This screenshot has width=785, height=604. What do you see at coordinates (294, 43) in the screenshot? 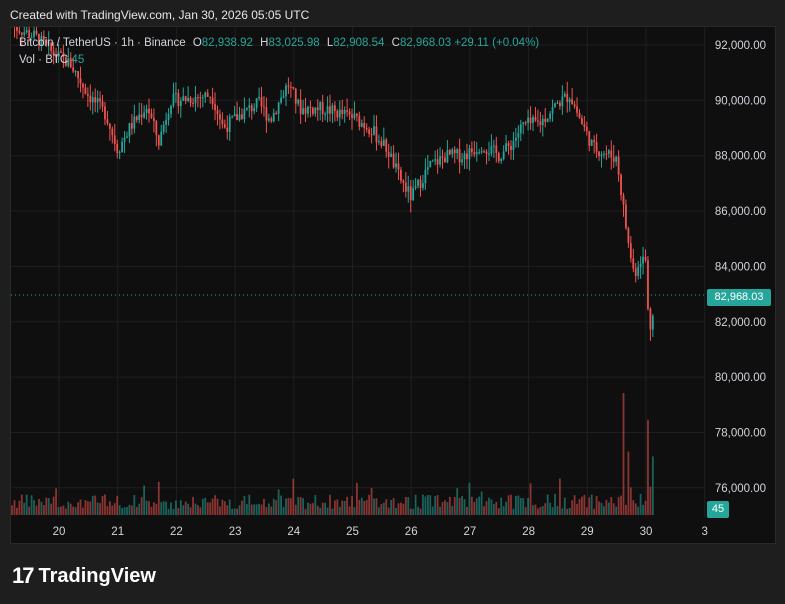
I see `high-value: 83,025.98` at bounding box center [294, 43].